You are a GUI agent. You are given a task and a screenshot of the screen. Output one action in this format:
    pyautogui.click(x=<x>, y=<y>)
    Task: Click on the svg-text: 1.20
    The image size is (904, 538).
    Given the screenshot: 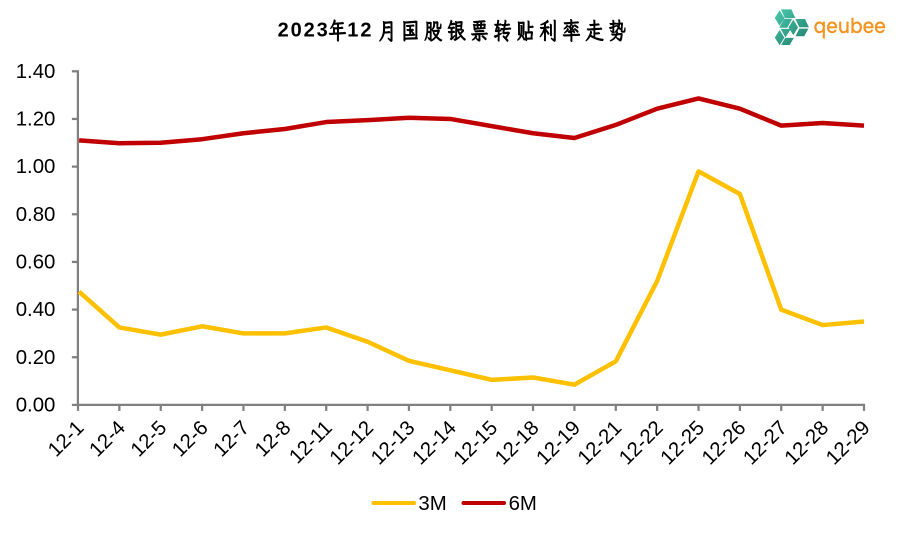 What is the action you would take?
    pyautogui.click(x=36, y=120)
    